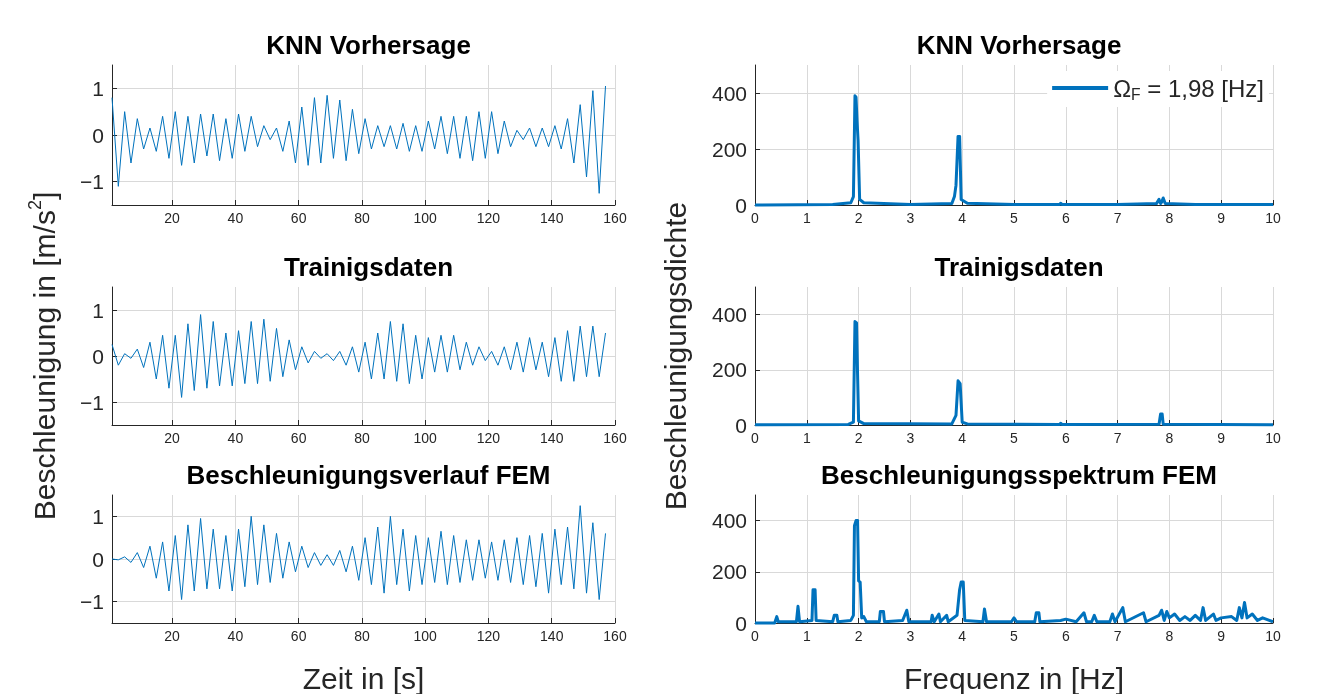  Describe the element at coordinates (368, 475) in the screenshot. I see `chart-title: Beschleunigungsverlauf FEM` at that location.